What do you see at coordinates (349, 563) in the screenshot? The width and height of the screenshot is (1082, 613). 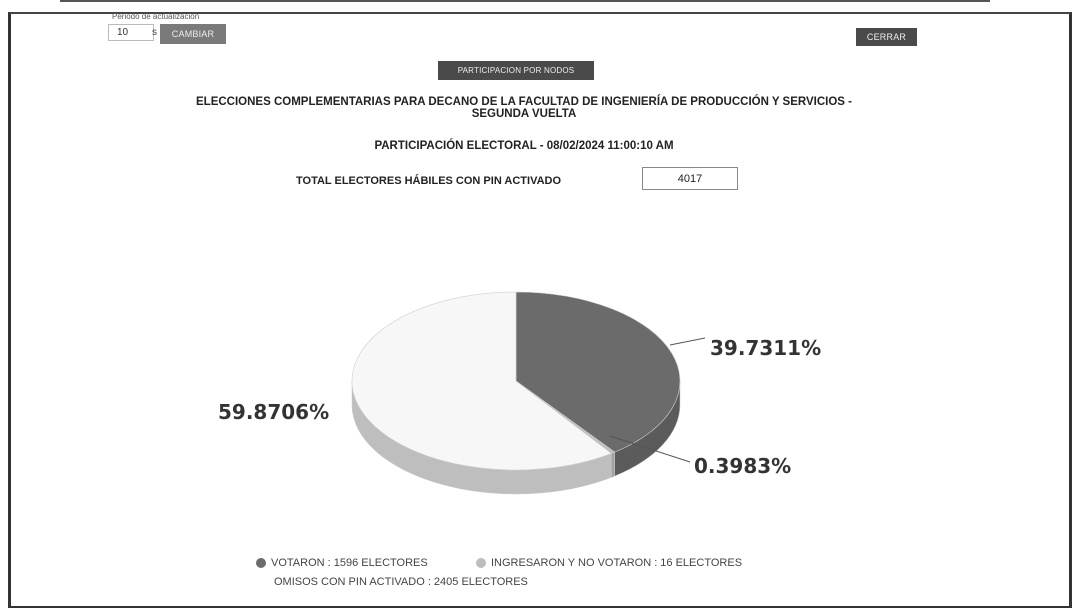 I see `legend-label-votaron: VOTARON : 1596 ELECTORES` at bounding box center [349, 563].